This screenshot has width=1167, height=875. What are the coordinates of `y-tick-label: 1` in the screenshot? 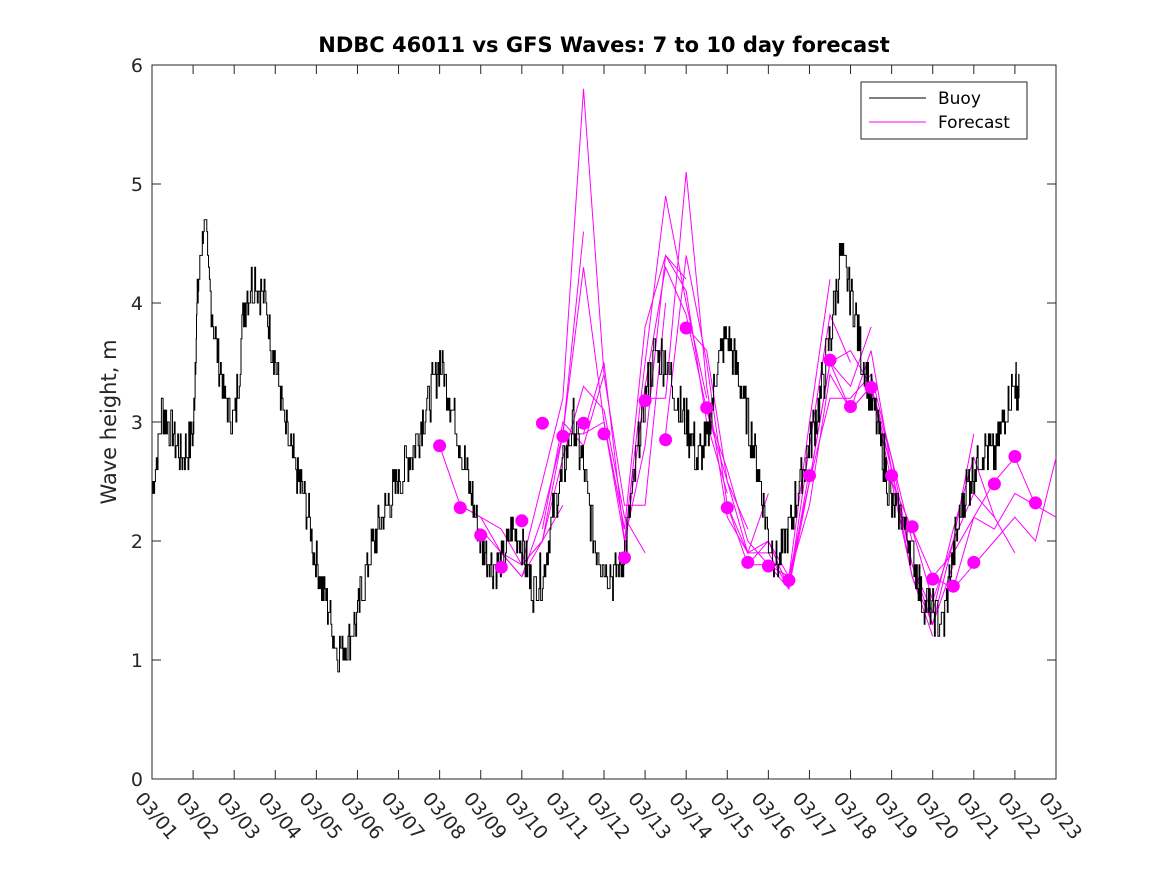 It's located at (137, 661).